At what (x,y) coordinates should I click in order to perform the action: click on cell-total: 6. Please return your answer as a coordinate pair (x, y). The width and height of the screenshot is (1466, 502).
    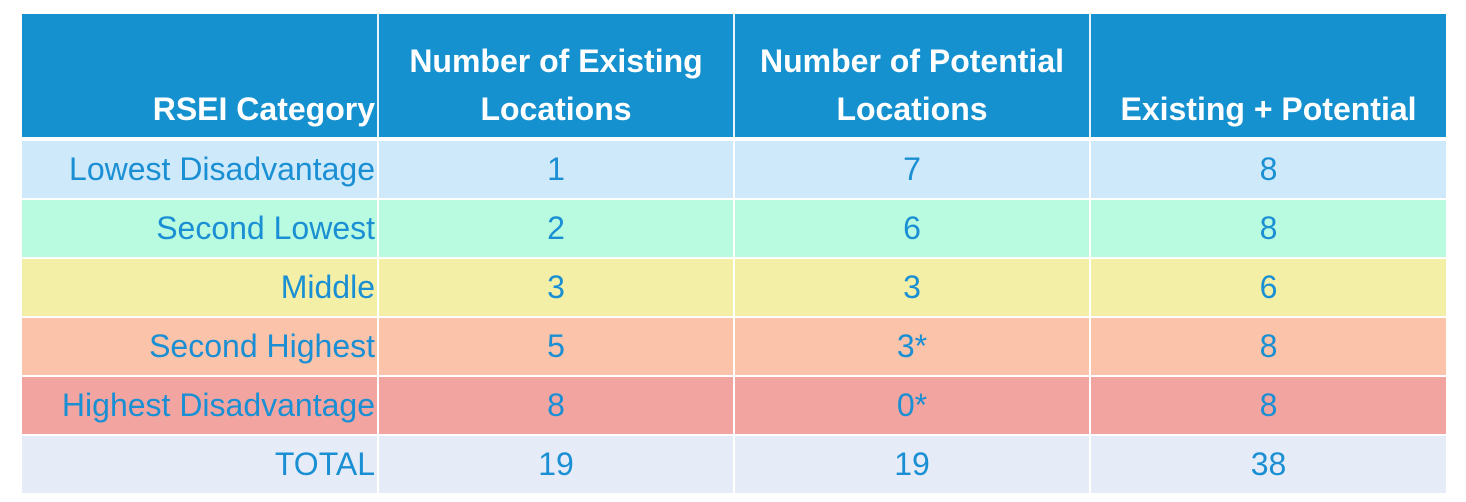
    Looking at the image, I should click on (1268, 288).